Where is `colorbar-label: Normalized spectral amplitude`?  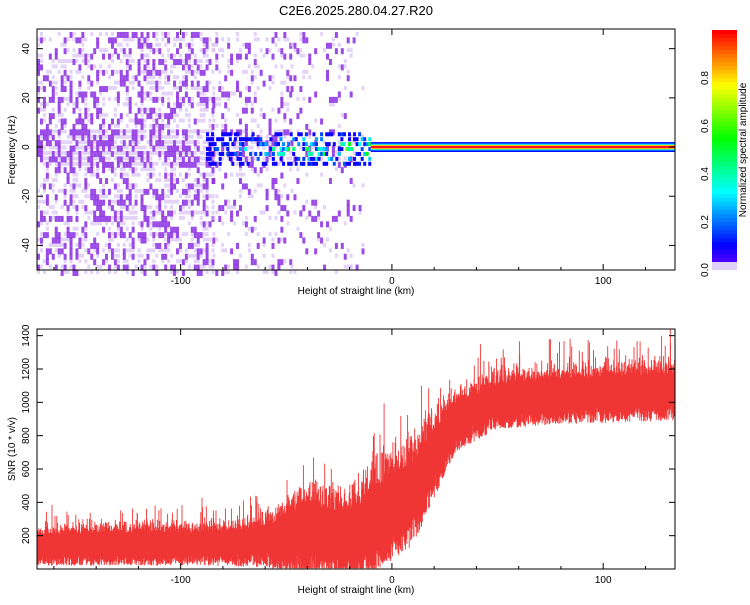 colorbar-label: Normalized spectral amplitude is located at coordinates (743, 149).